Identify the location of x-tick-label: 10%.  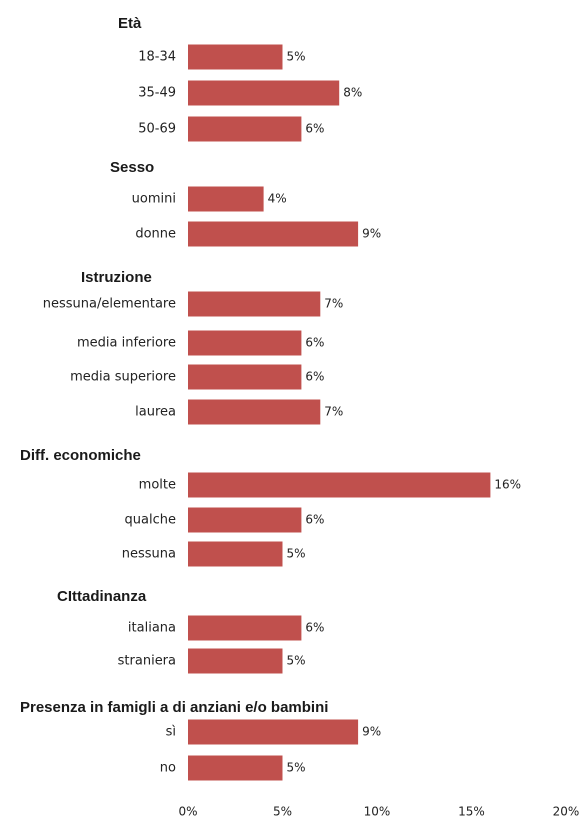
(377, 812).